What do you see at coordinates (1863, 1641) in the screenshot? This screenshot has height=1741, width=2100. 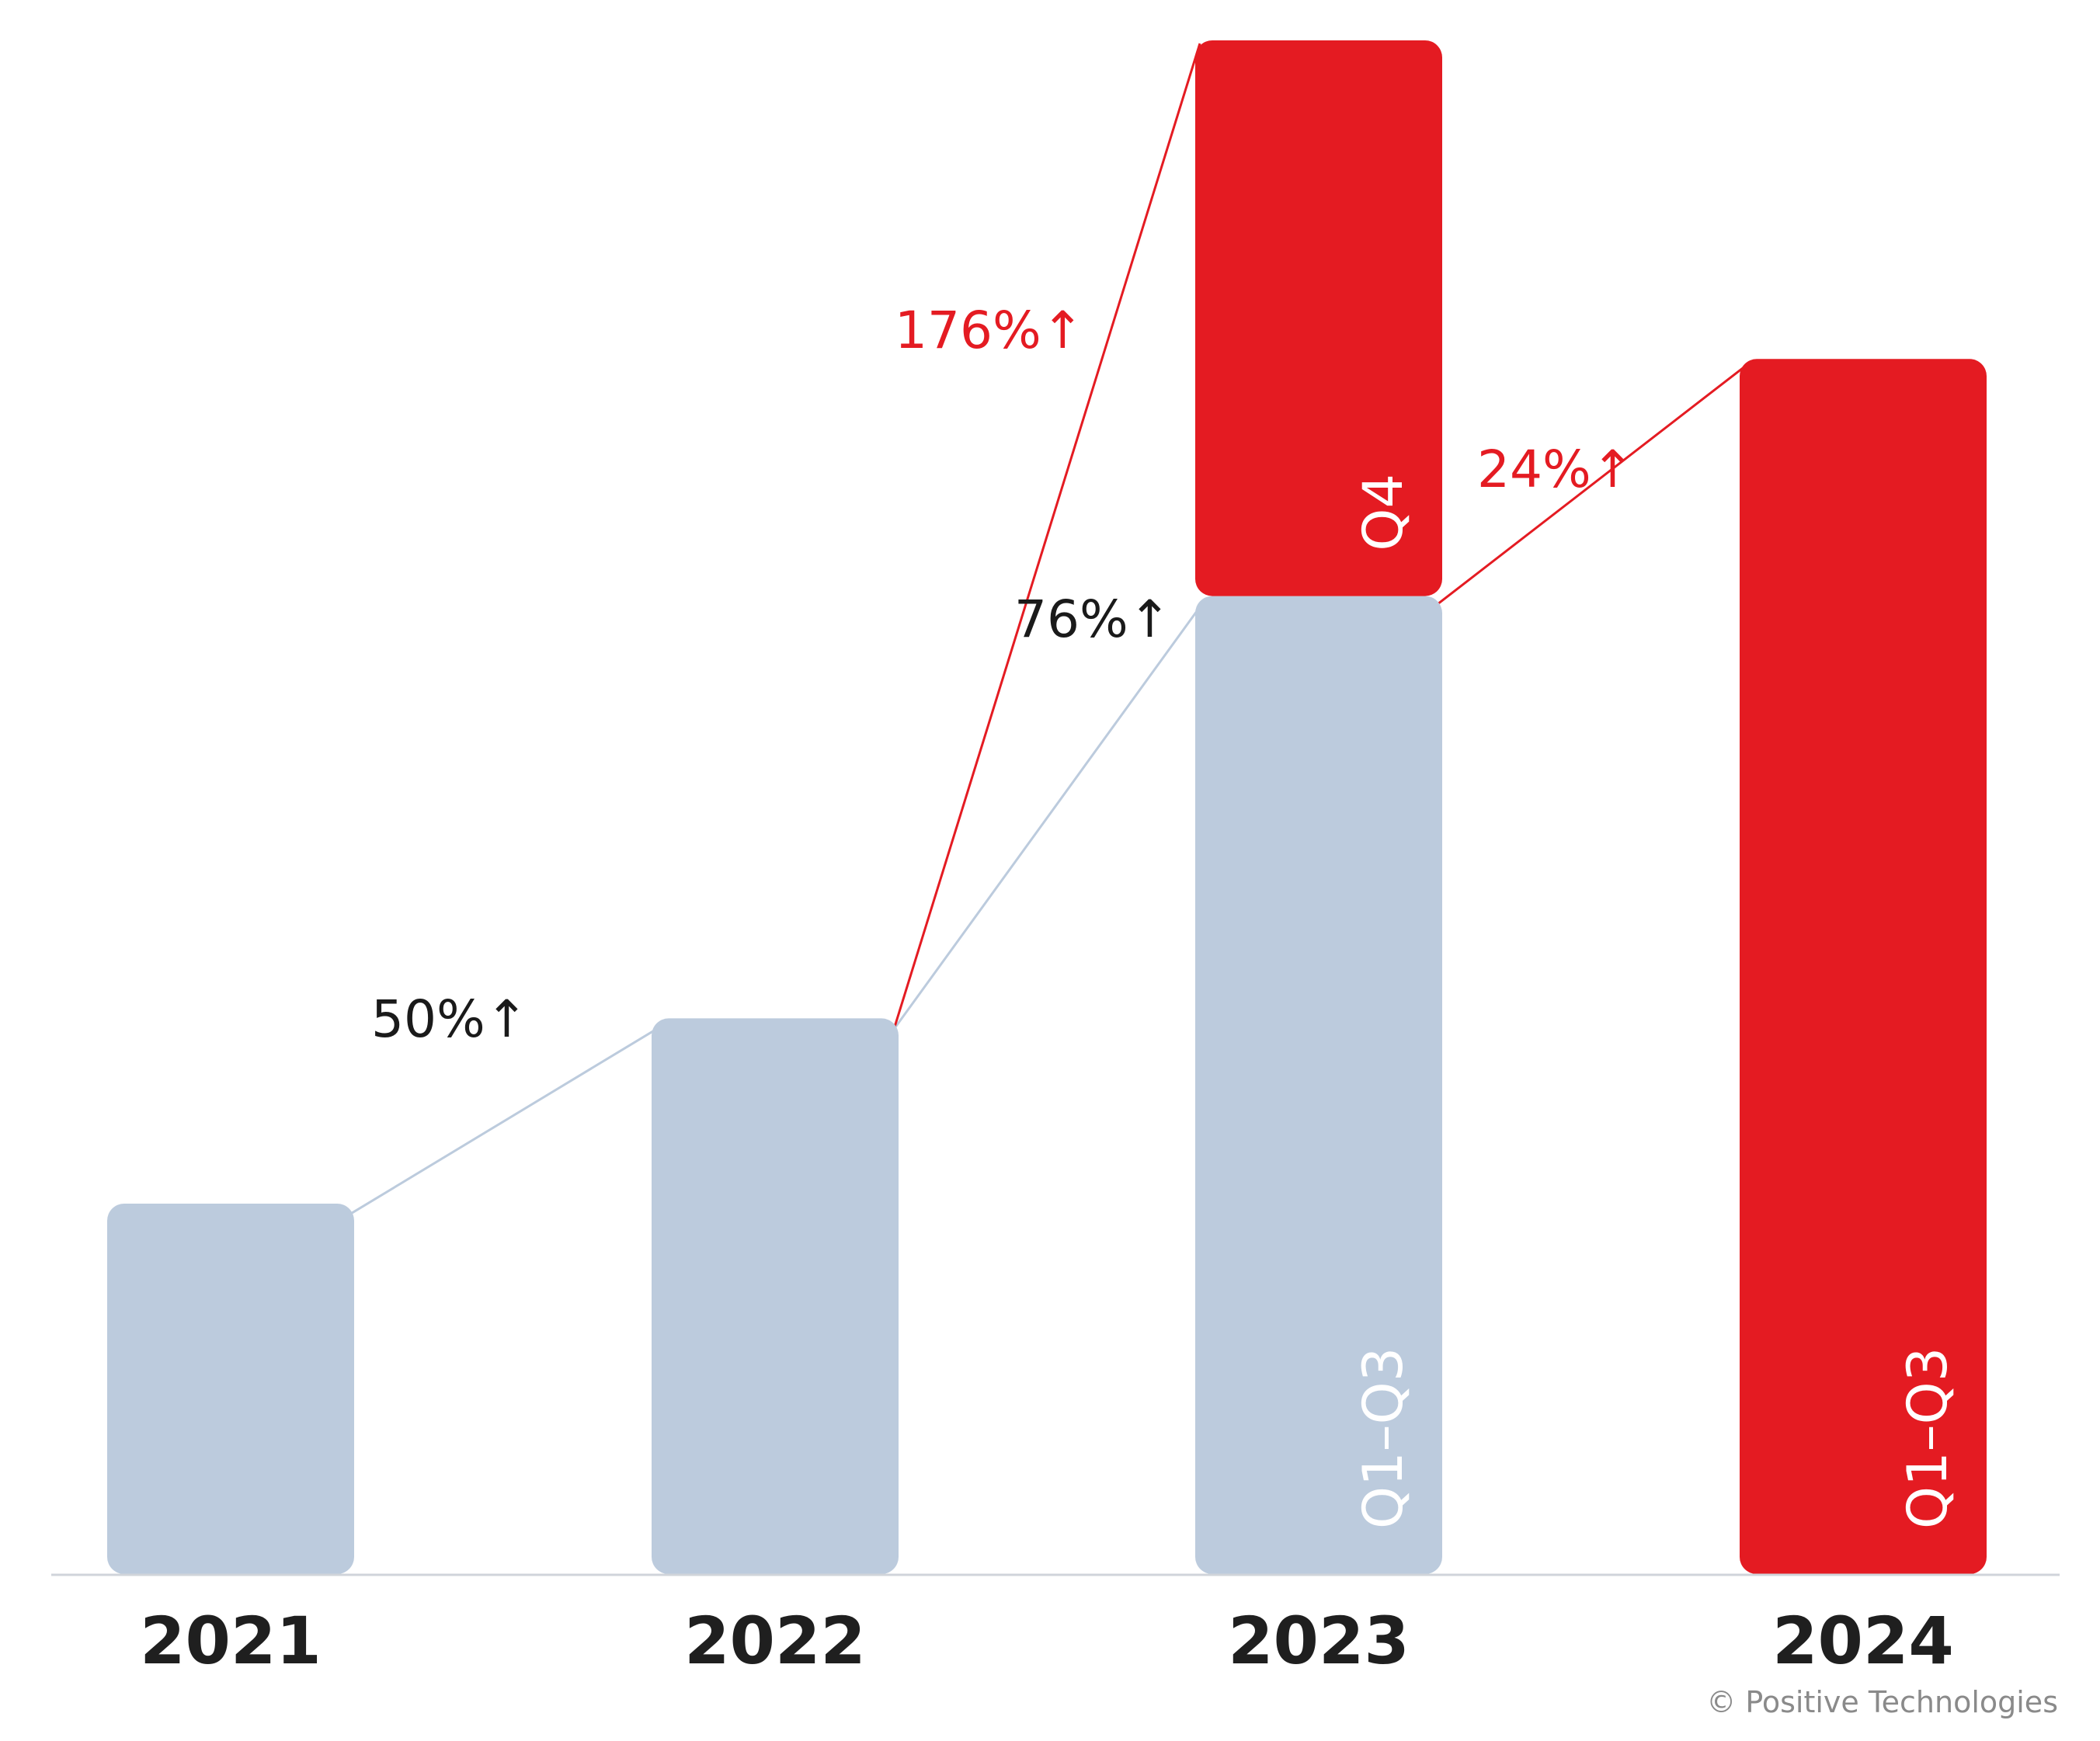 I see `x-tick-label-2024: 2024` at bounding box center [1863, 1641].